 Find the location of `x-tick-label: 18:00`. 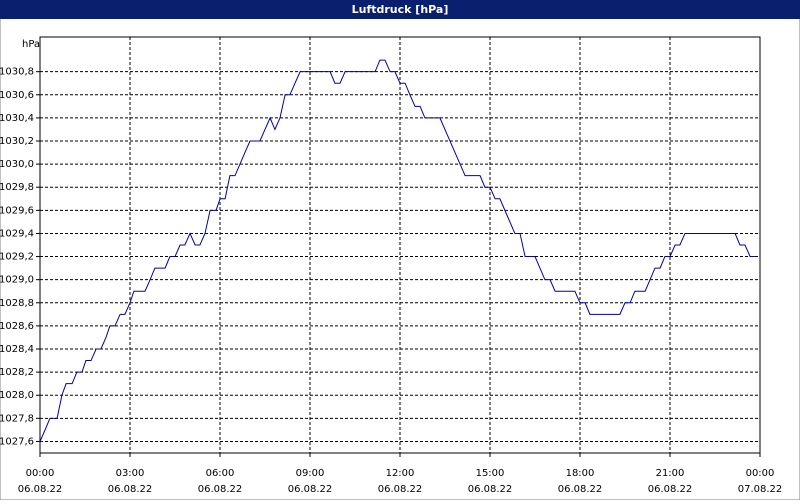

x-tick-label: 18:00 is located at coordinates (580, 473).